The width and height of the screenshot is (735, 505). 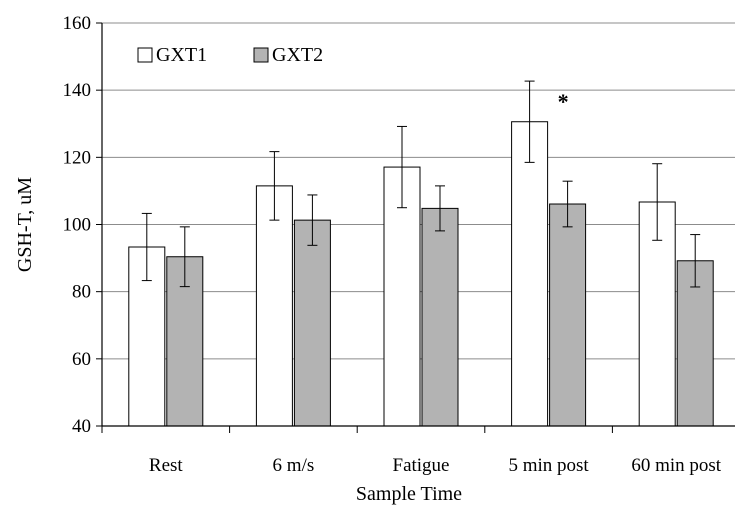 What do you see at coordinates (81, 359) in the screenshot?
I see `y-tick-label: 60` at bounding box center [81, 359].